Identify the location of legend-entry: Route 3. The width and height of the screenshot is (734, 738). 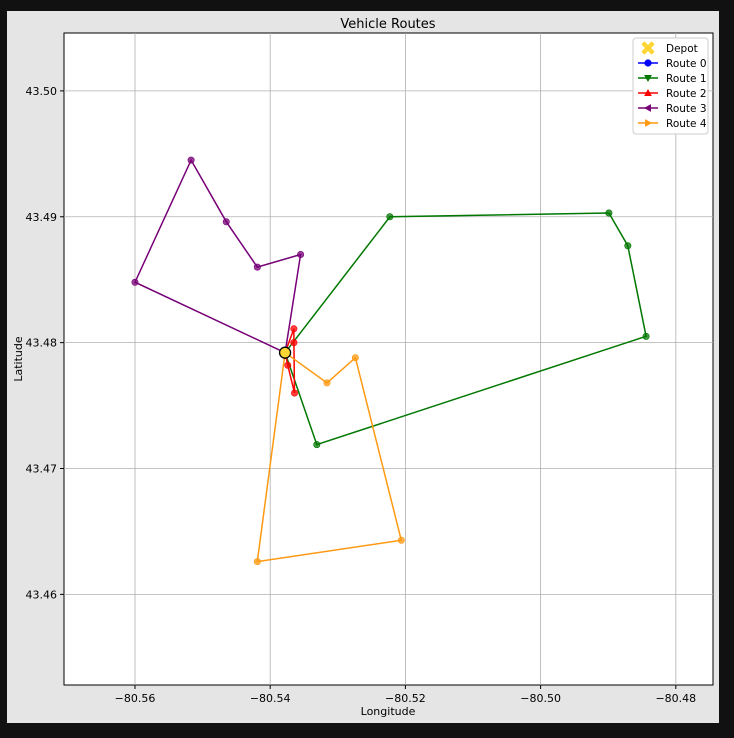
(672, 109).